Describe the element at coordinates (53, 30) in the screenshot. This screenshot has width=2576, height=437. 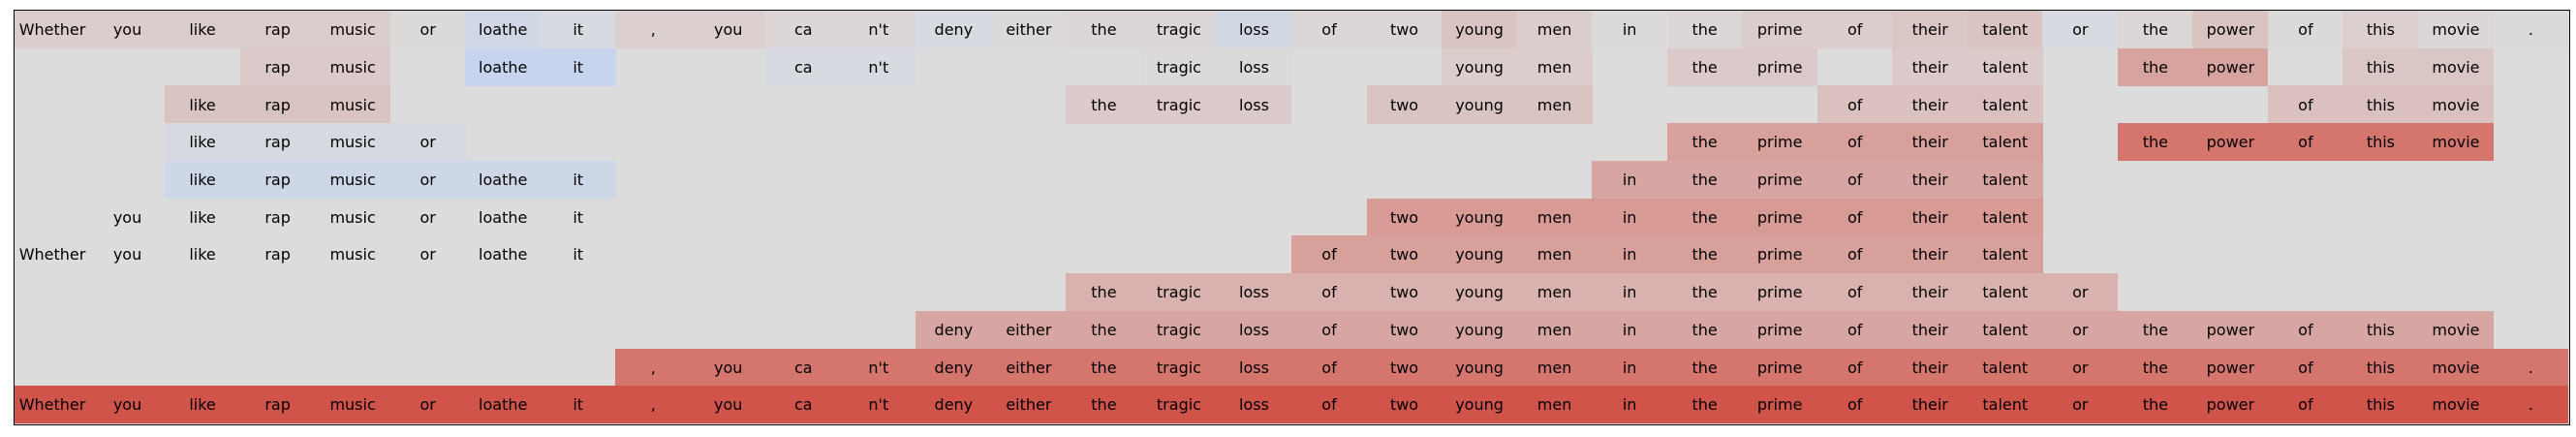
I see `token-cell: Whether` at that location.